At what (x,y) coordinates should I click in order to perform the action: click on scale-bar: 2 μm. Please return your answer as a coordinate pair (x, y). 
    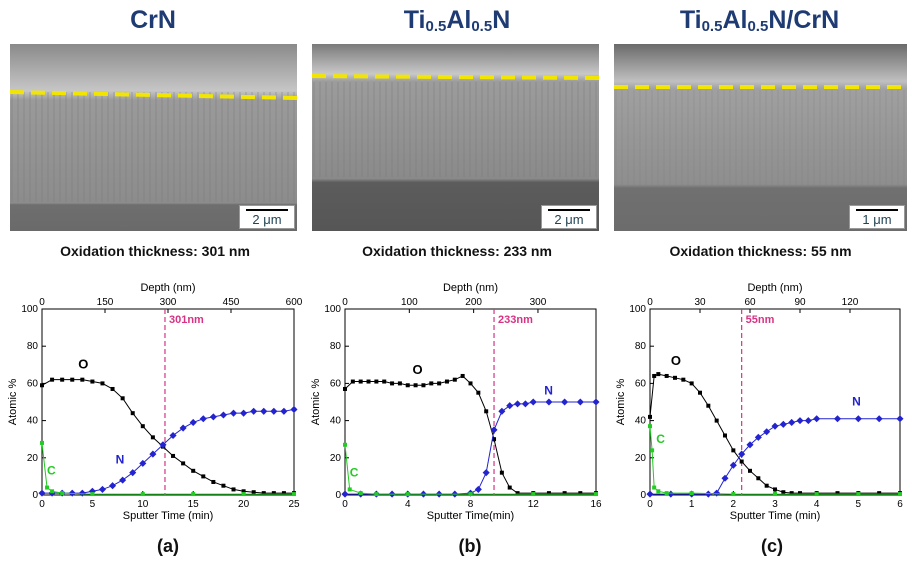
    Looking at the image, I should click on (267, 217).